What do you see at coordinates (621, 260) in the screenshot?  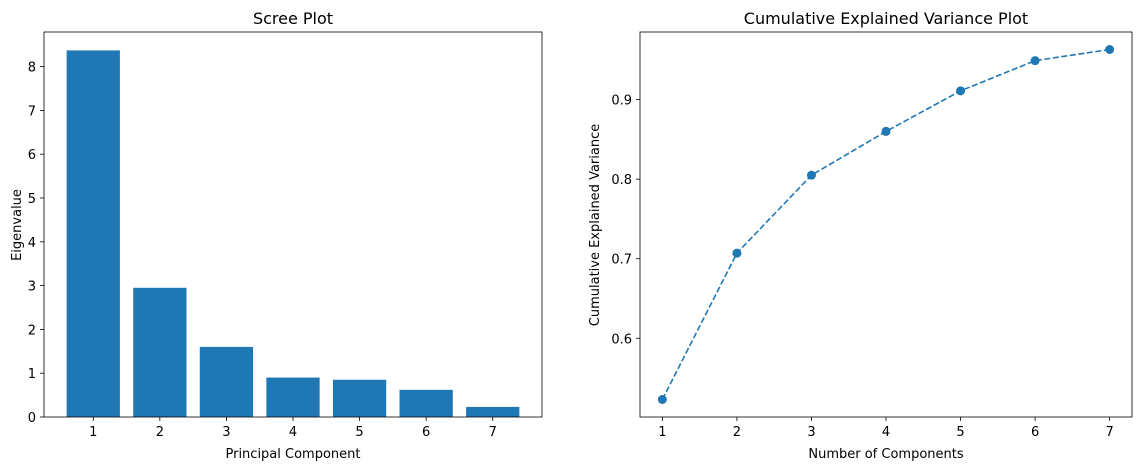 I see `cumulative-y-tick-label: 0.7` at bounding box center [621, 260].